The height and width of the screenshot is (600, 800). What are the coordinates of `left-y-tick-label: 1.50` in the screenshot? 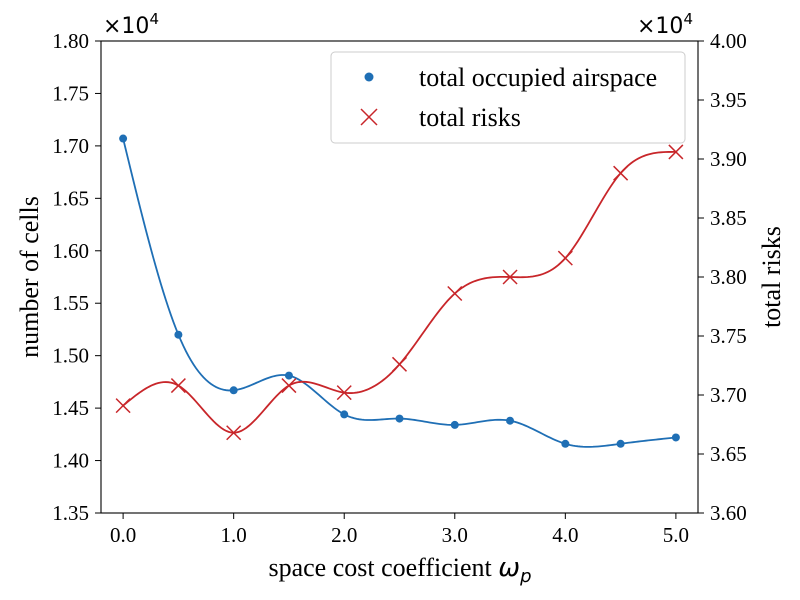 It's located at (70, 356).